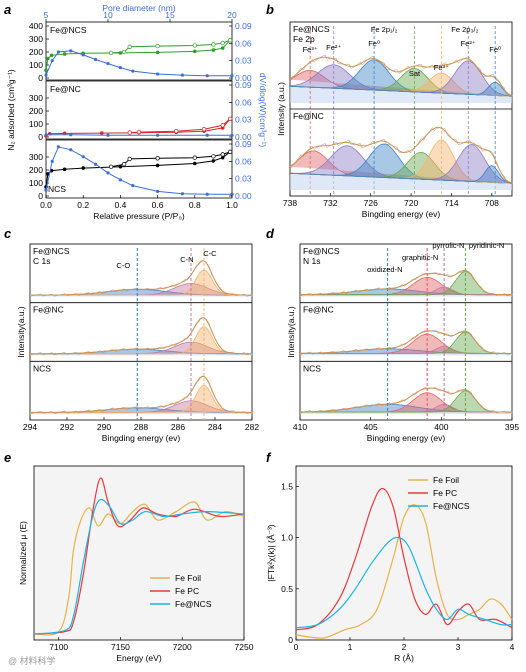  I want to click on panel-label-d: d, so click(270, 233).